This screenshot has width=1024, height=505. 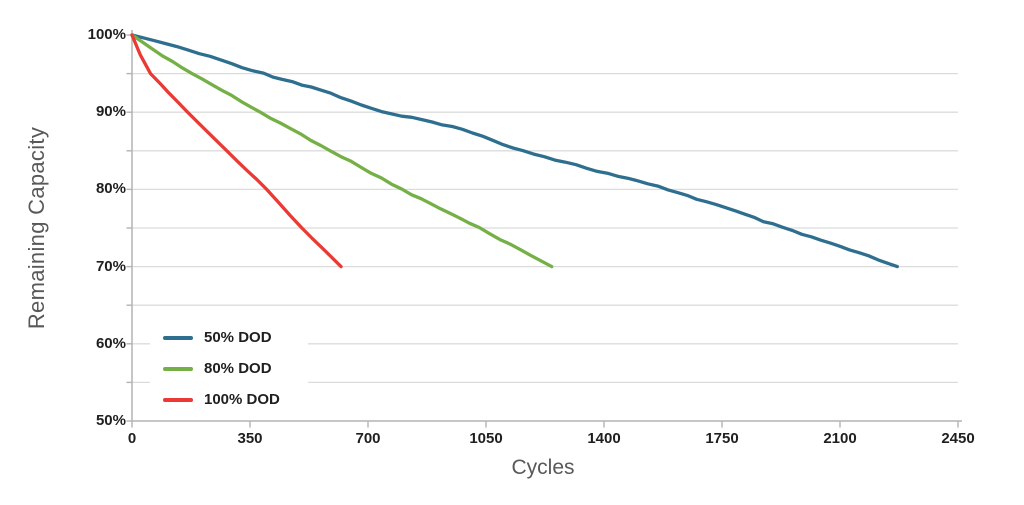 I want to click on legend-label-80-dod: 80% DOD, so click(x=238, y=368).